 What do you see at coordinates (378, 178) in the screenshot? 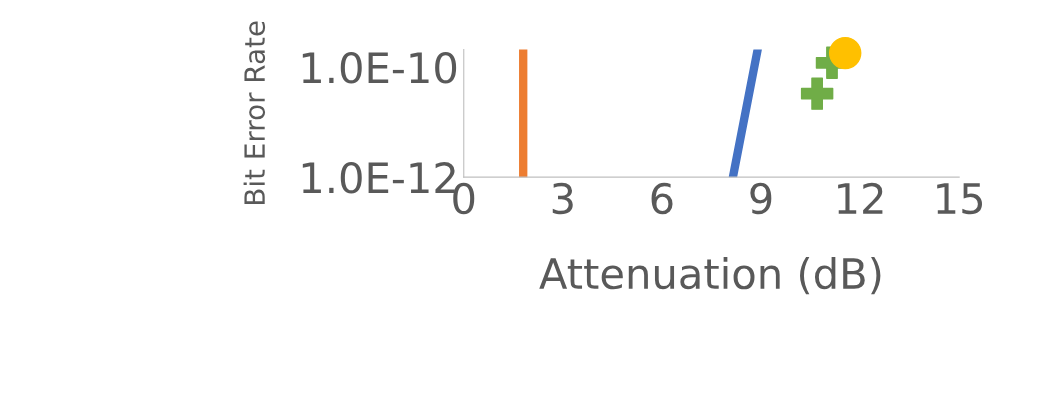
I see `y-tick-label: 1.0E-12` at bounding box center [378, 178].